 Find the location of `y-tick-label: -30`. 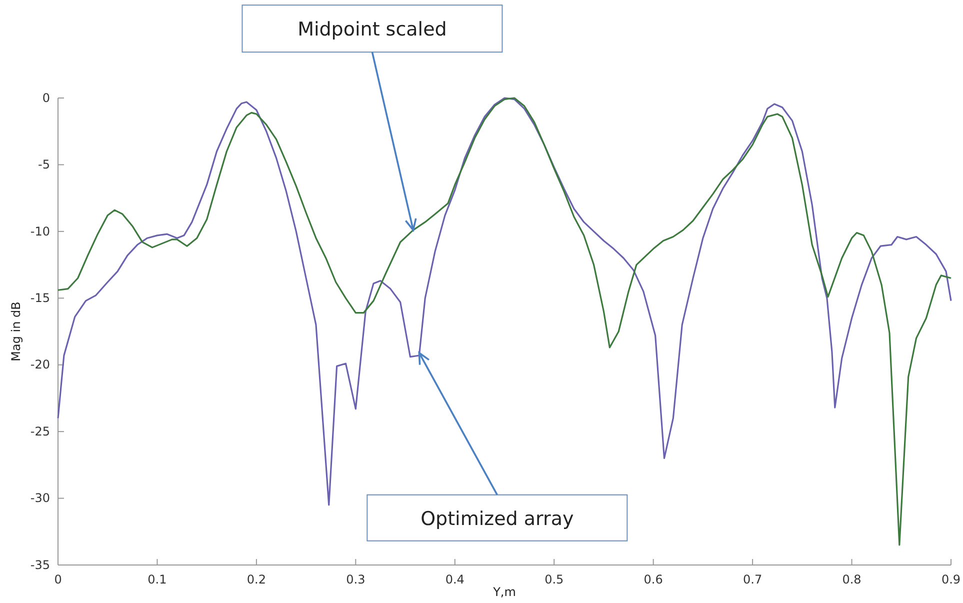

y-tick-label: -30 is located at coordinates (40, 498).